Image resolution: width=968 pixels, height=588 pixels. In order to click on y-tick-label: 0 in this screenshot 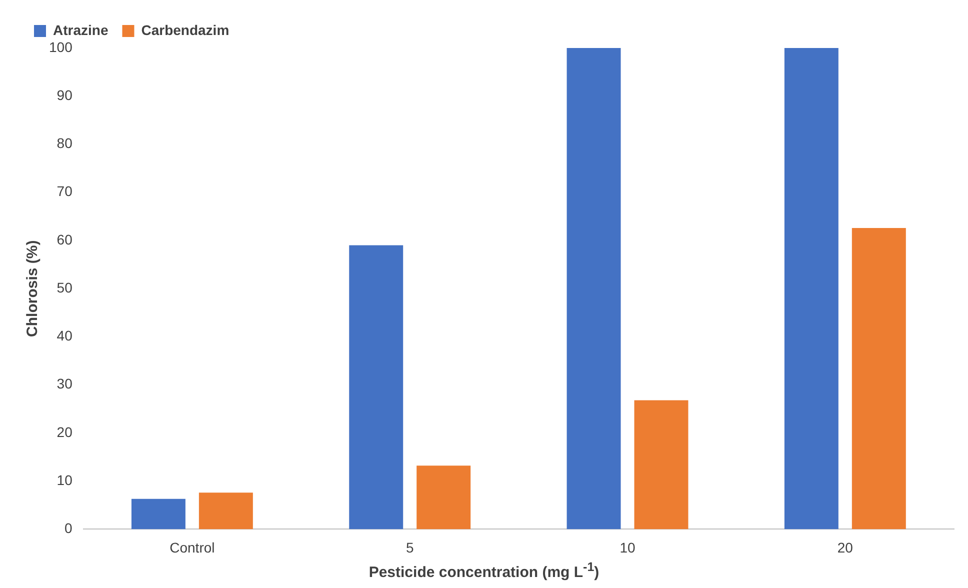, I will do `click(68, 528)`.